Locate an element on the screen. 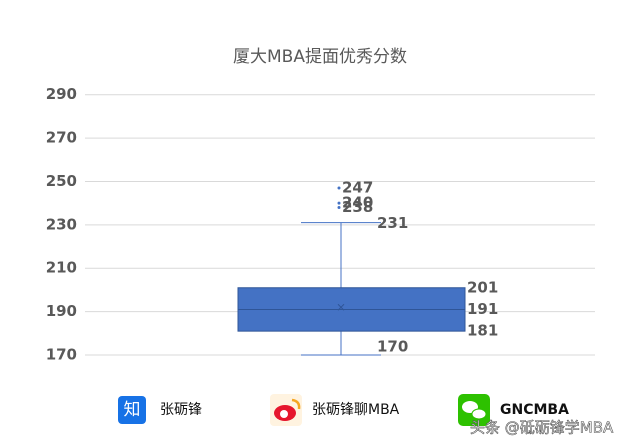 The image size is (640, 445). y-tick-label: 250 is located at coordinates (61, 181).